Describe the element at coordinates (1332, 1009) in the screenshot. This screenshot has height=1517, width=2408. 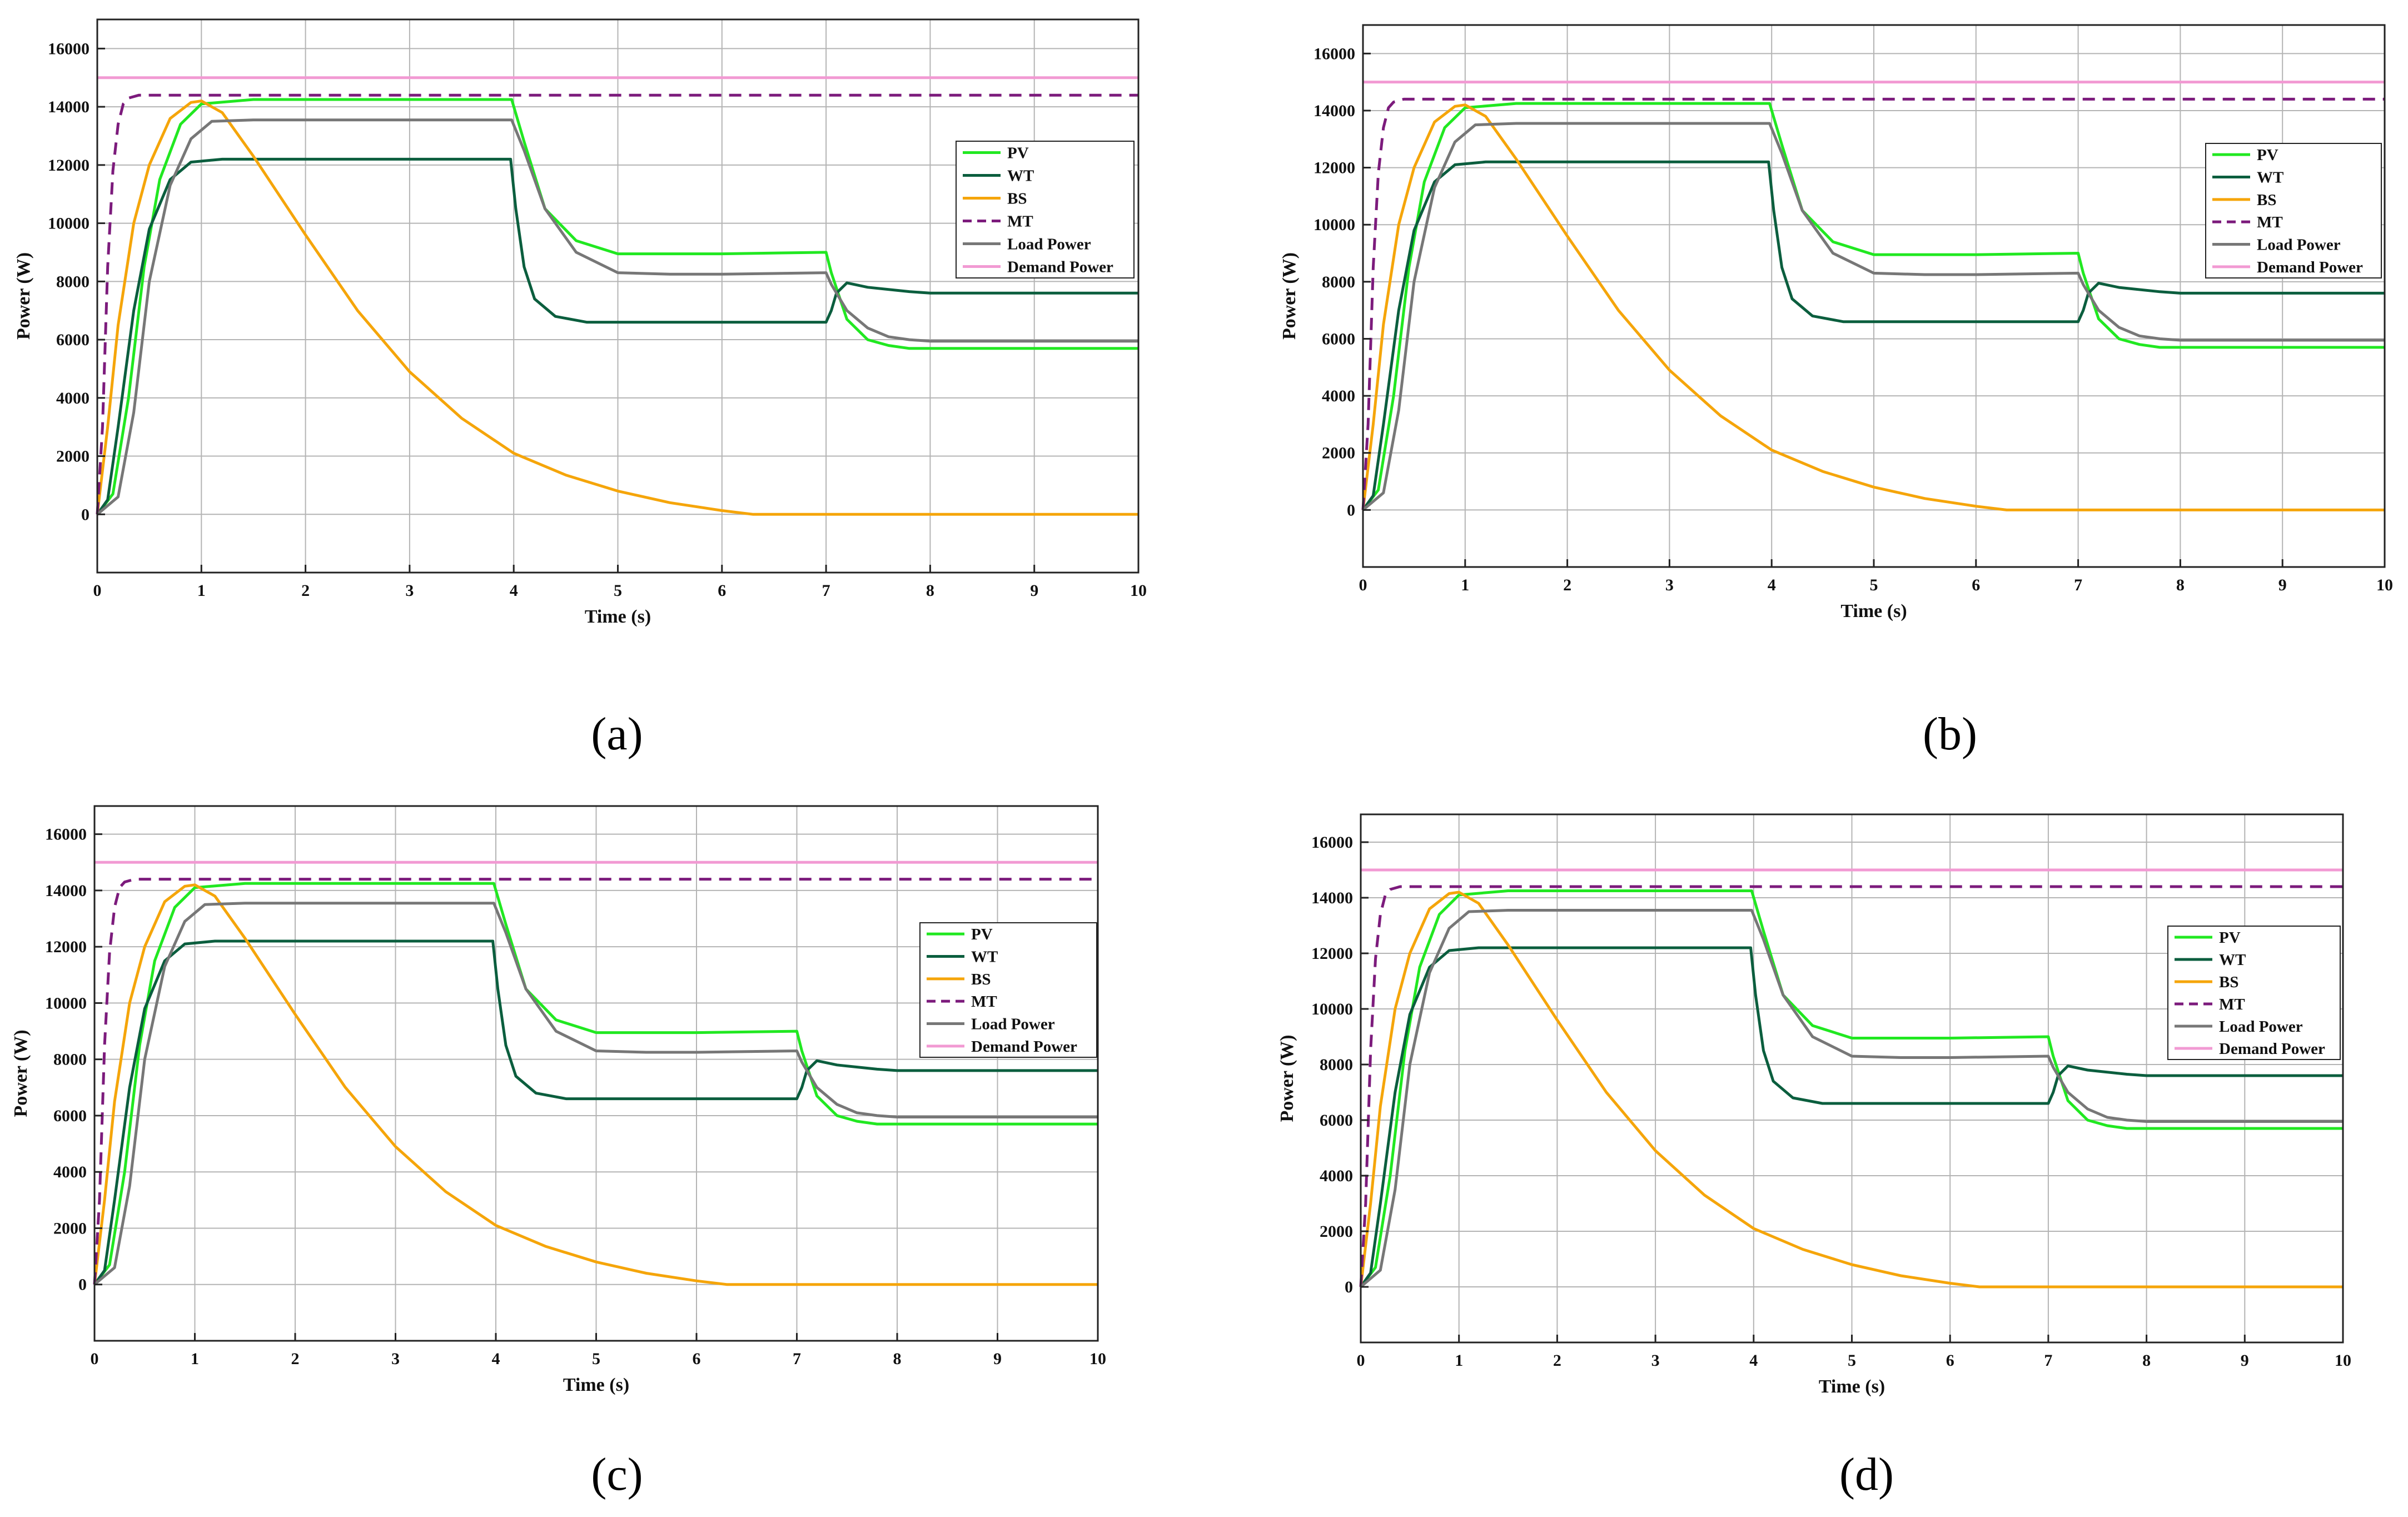
I see `y-tick-label: 10000` at that location.